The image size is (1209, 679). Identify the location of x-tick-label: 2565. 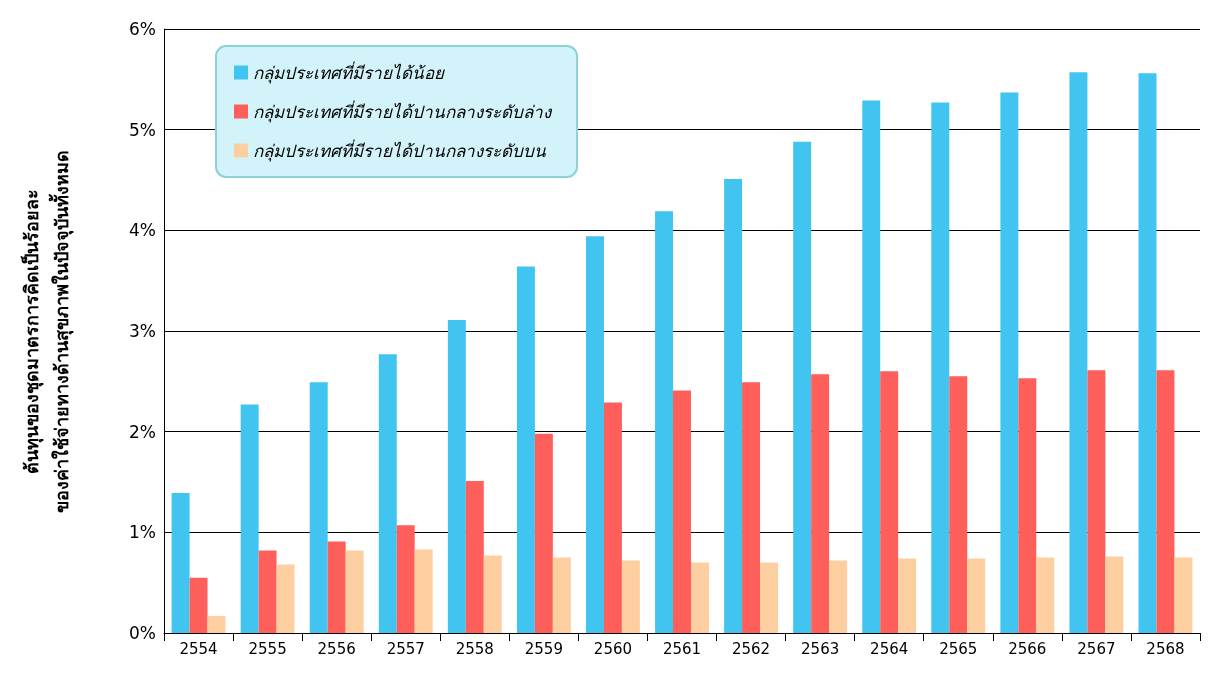
(958, 648).